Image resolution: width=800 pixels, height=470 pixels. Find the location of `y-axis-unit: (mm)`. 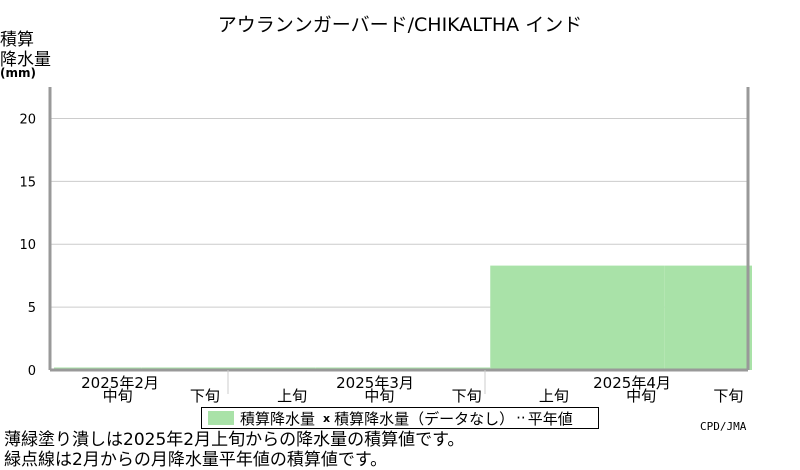

y-axis-unit: (mm) is located at coordinates (18, 73).